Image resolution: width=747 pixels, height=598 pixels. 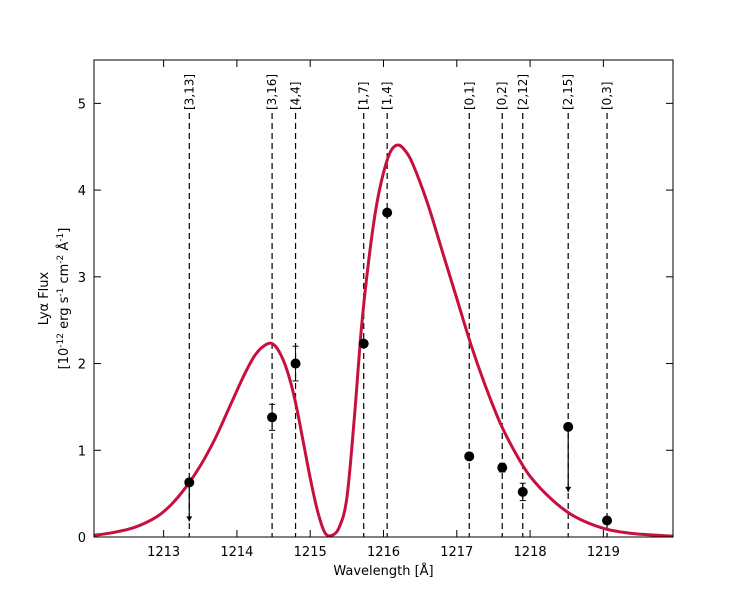 What do you see at coordinates (364, 96) in the screenshot?
I see `transition-label: [1,7]` at bounding box center [364, 96].